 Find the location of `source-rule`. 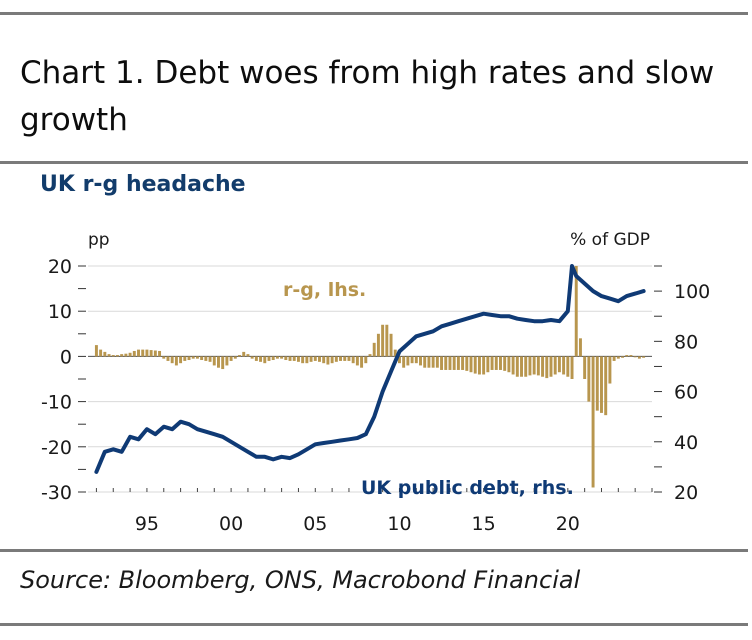

source-rule is located at coordinates (374, 550).